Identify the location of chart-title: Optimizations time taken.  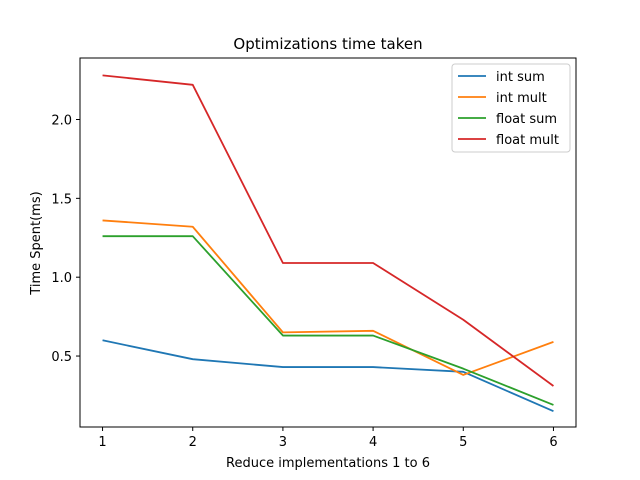
(327, 44).